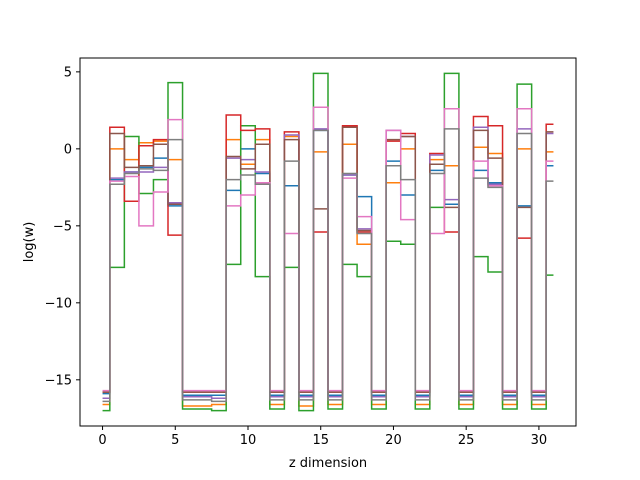 Image resolution: width=640 pixels, height=480 pixels. Describe the element at coordinates (539, 440) in the screenshot. I see `x-tick-label: 30` at that location.